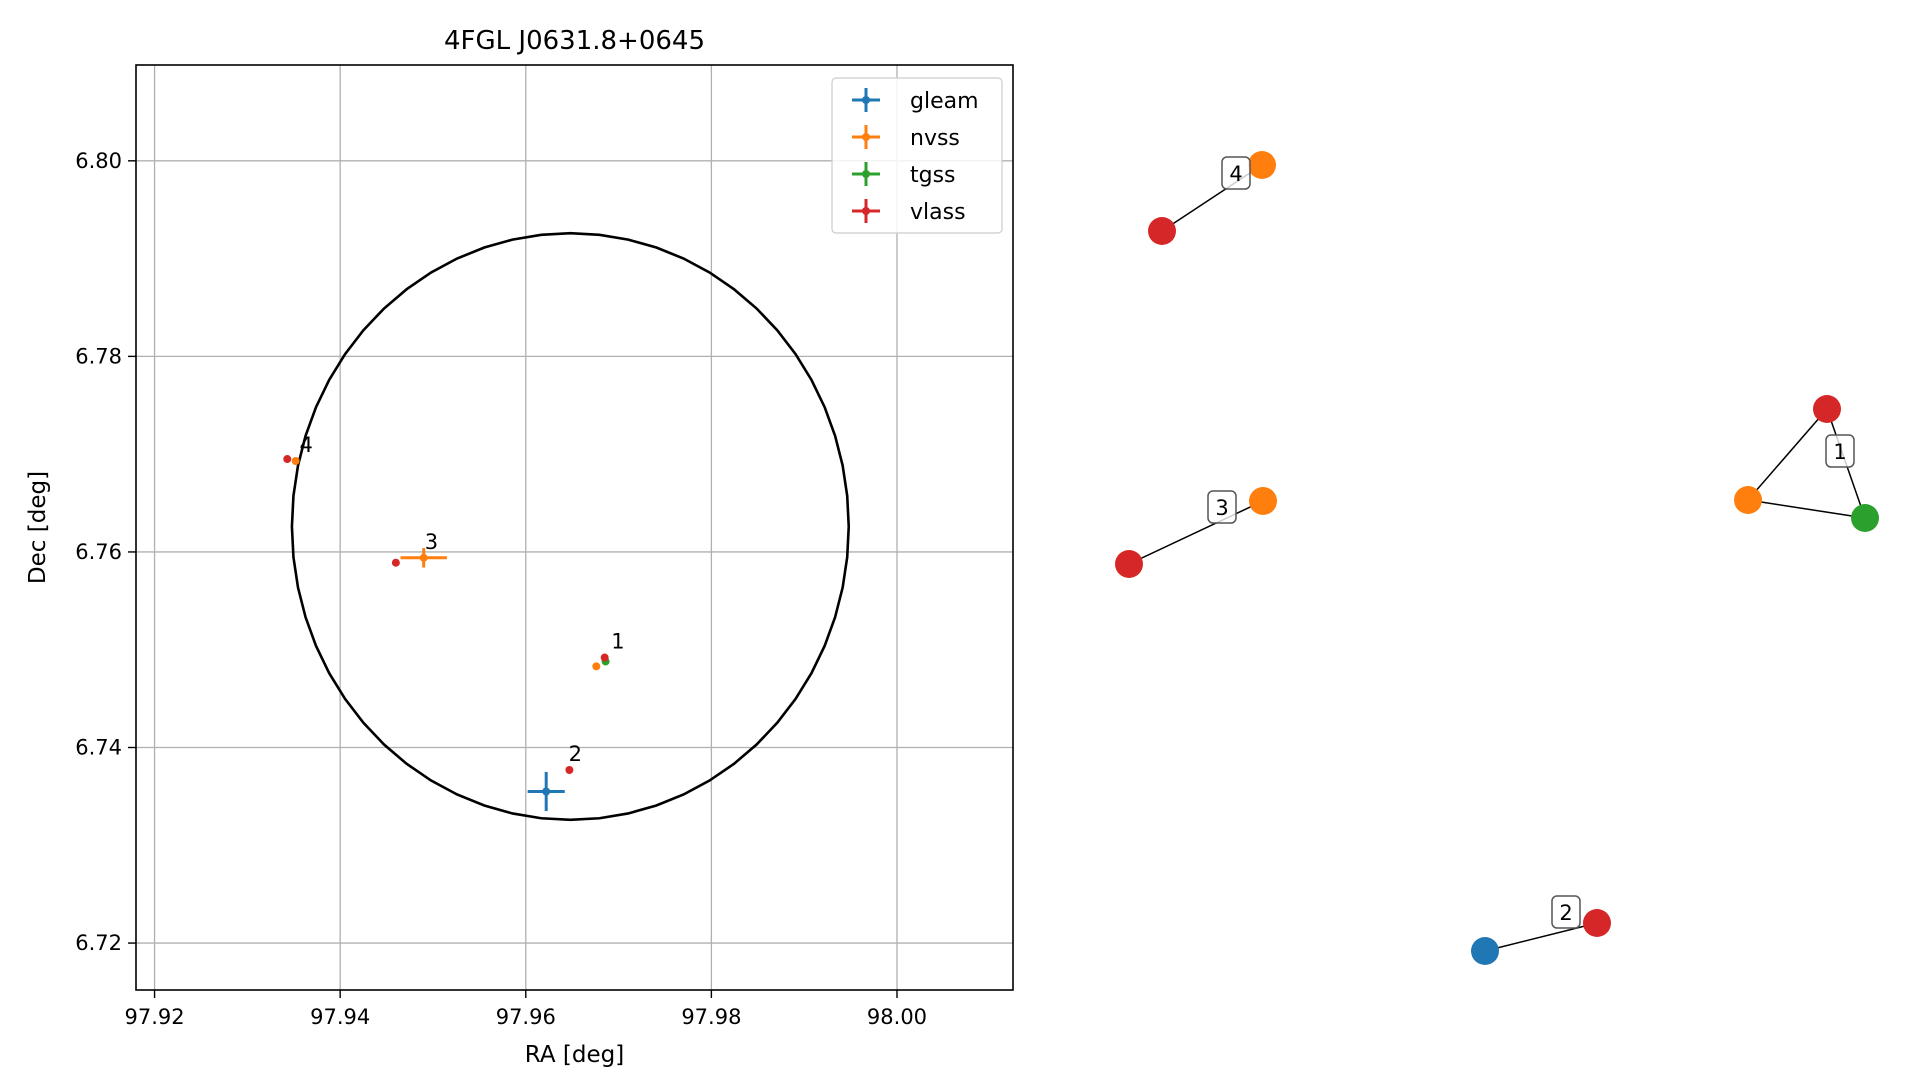  I want to click on network-group-2: 2, so click(1541, 930).